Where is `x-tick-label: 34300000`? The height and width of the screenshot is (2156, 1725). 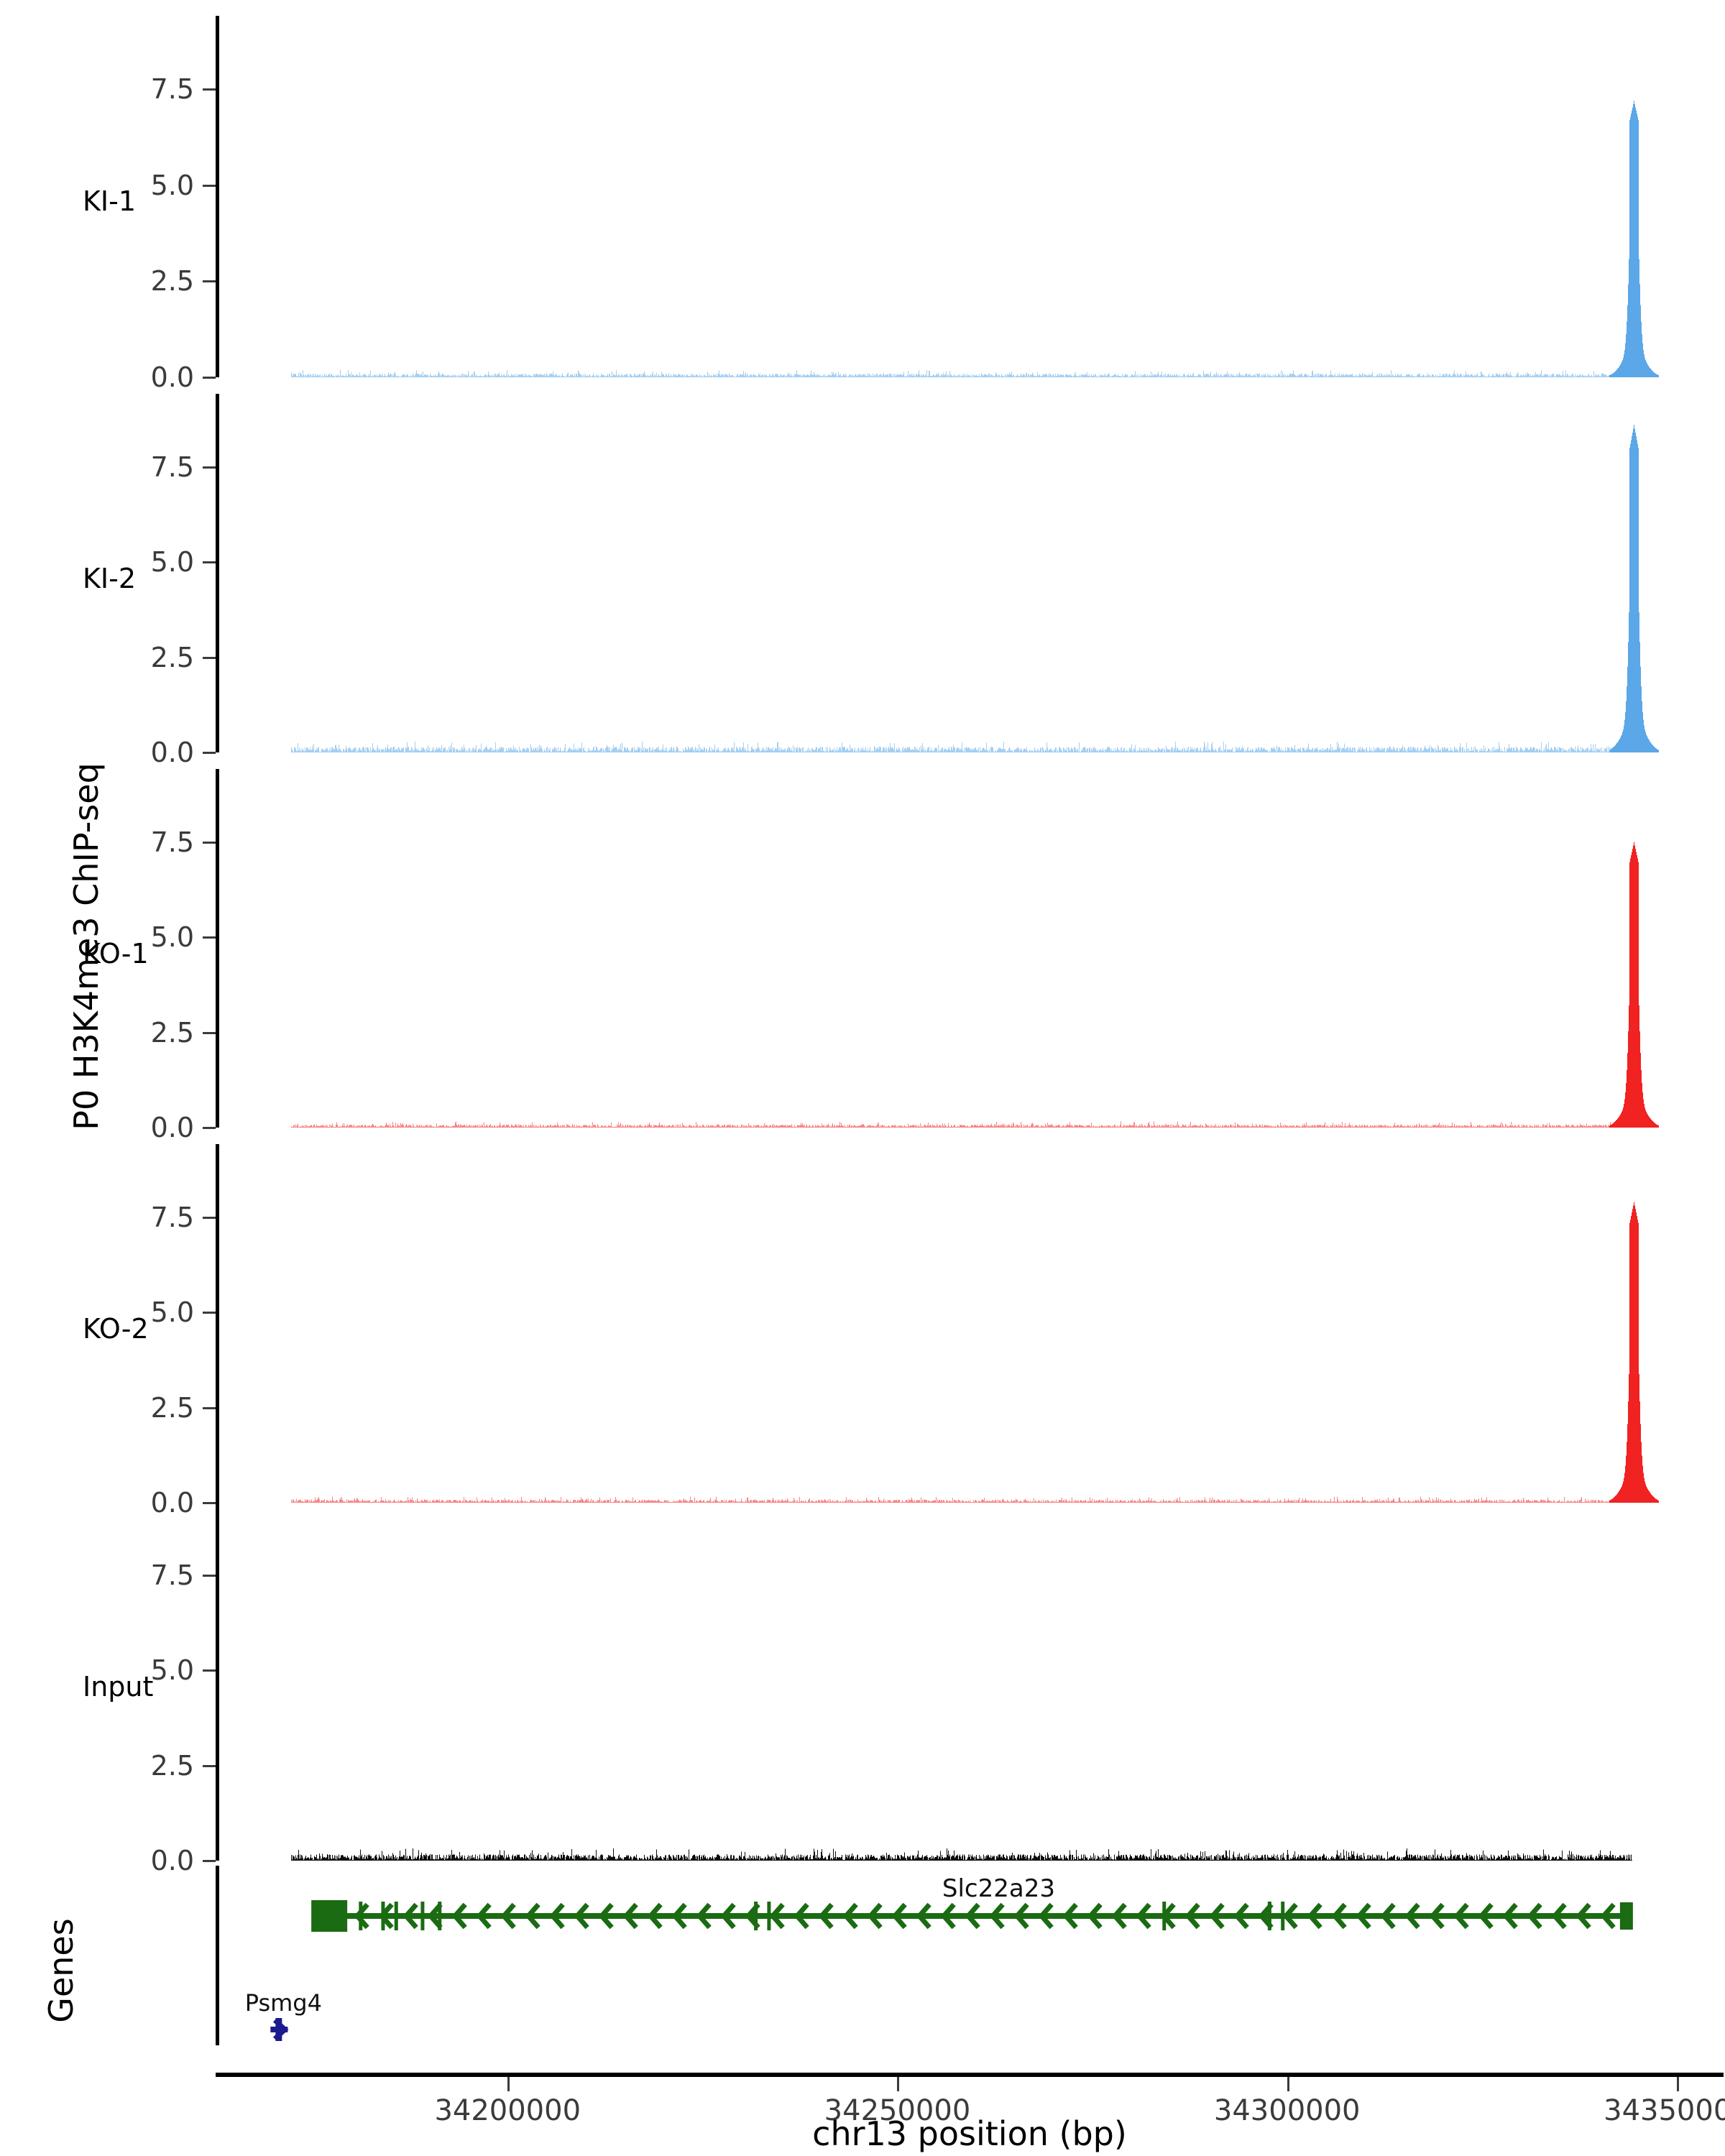 x-tick-label: 34300000 is located at coordinates (1287, 2110).